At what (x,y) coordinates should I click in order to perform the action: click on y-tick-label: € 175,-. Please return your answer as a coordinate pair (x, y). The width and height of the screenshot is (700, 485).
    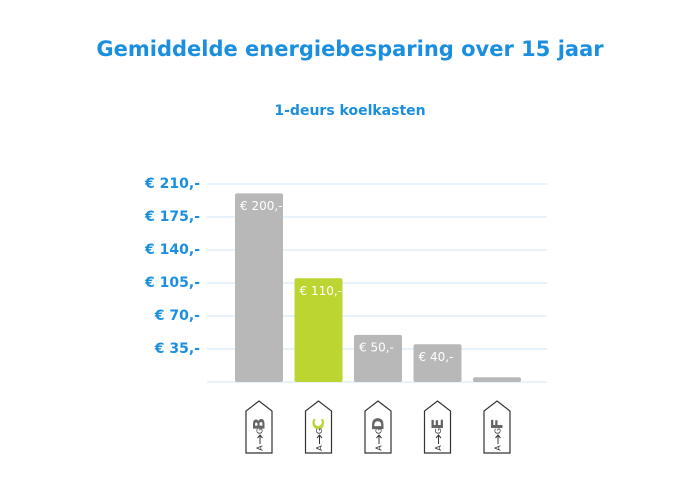
    Looking at the image, I should click on (172, 217).